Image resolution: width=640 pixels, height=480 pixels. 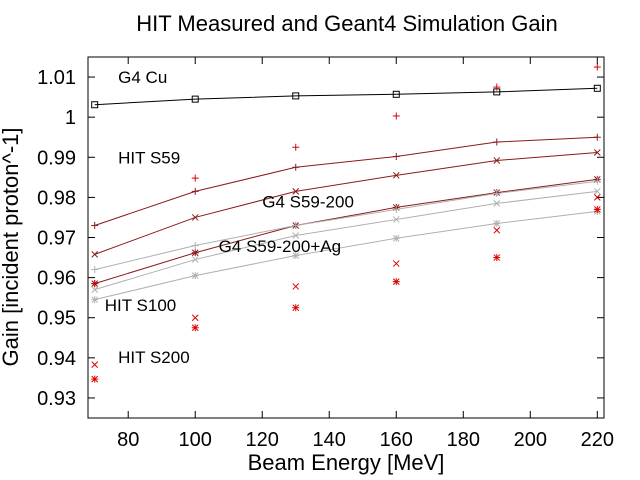 What do you see at coordinates (195, 253) in the screenshot?
I see `data-point-s4` at bounding box center [195, 253].